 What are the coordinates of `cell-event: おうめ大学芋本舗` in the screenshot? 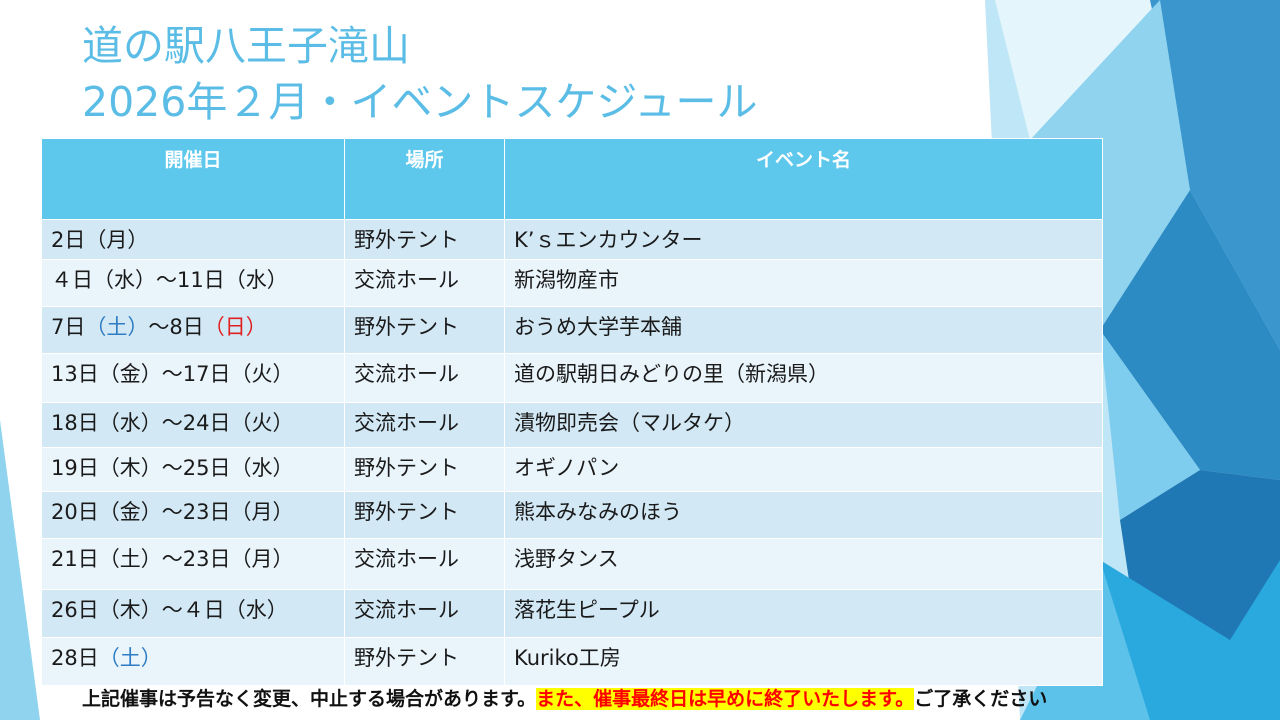 It's located at (803, 330).